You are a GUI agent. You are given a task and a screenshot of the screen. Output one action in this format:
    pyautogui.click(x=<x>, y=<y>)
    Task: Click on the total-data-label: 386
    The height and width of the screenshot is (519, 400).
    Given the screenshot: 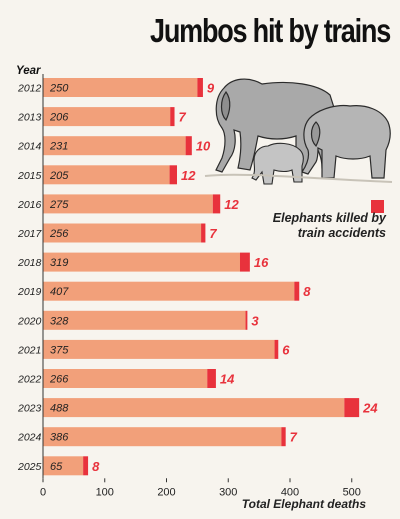 What is the action you would take?
    pyautogui.click(x=59, y=438)
    